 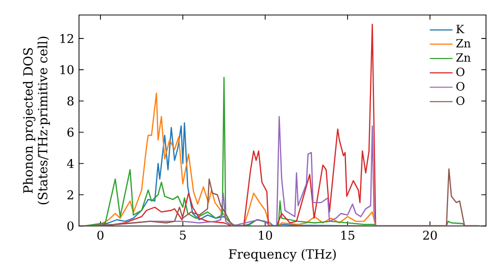 What do you see at coordinates (70, 163) in the screenshot?
I see `y-tick-label: 4` at bounding box center [70, 163].